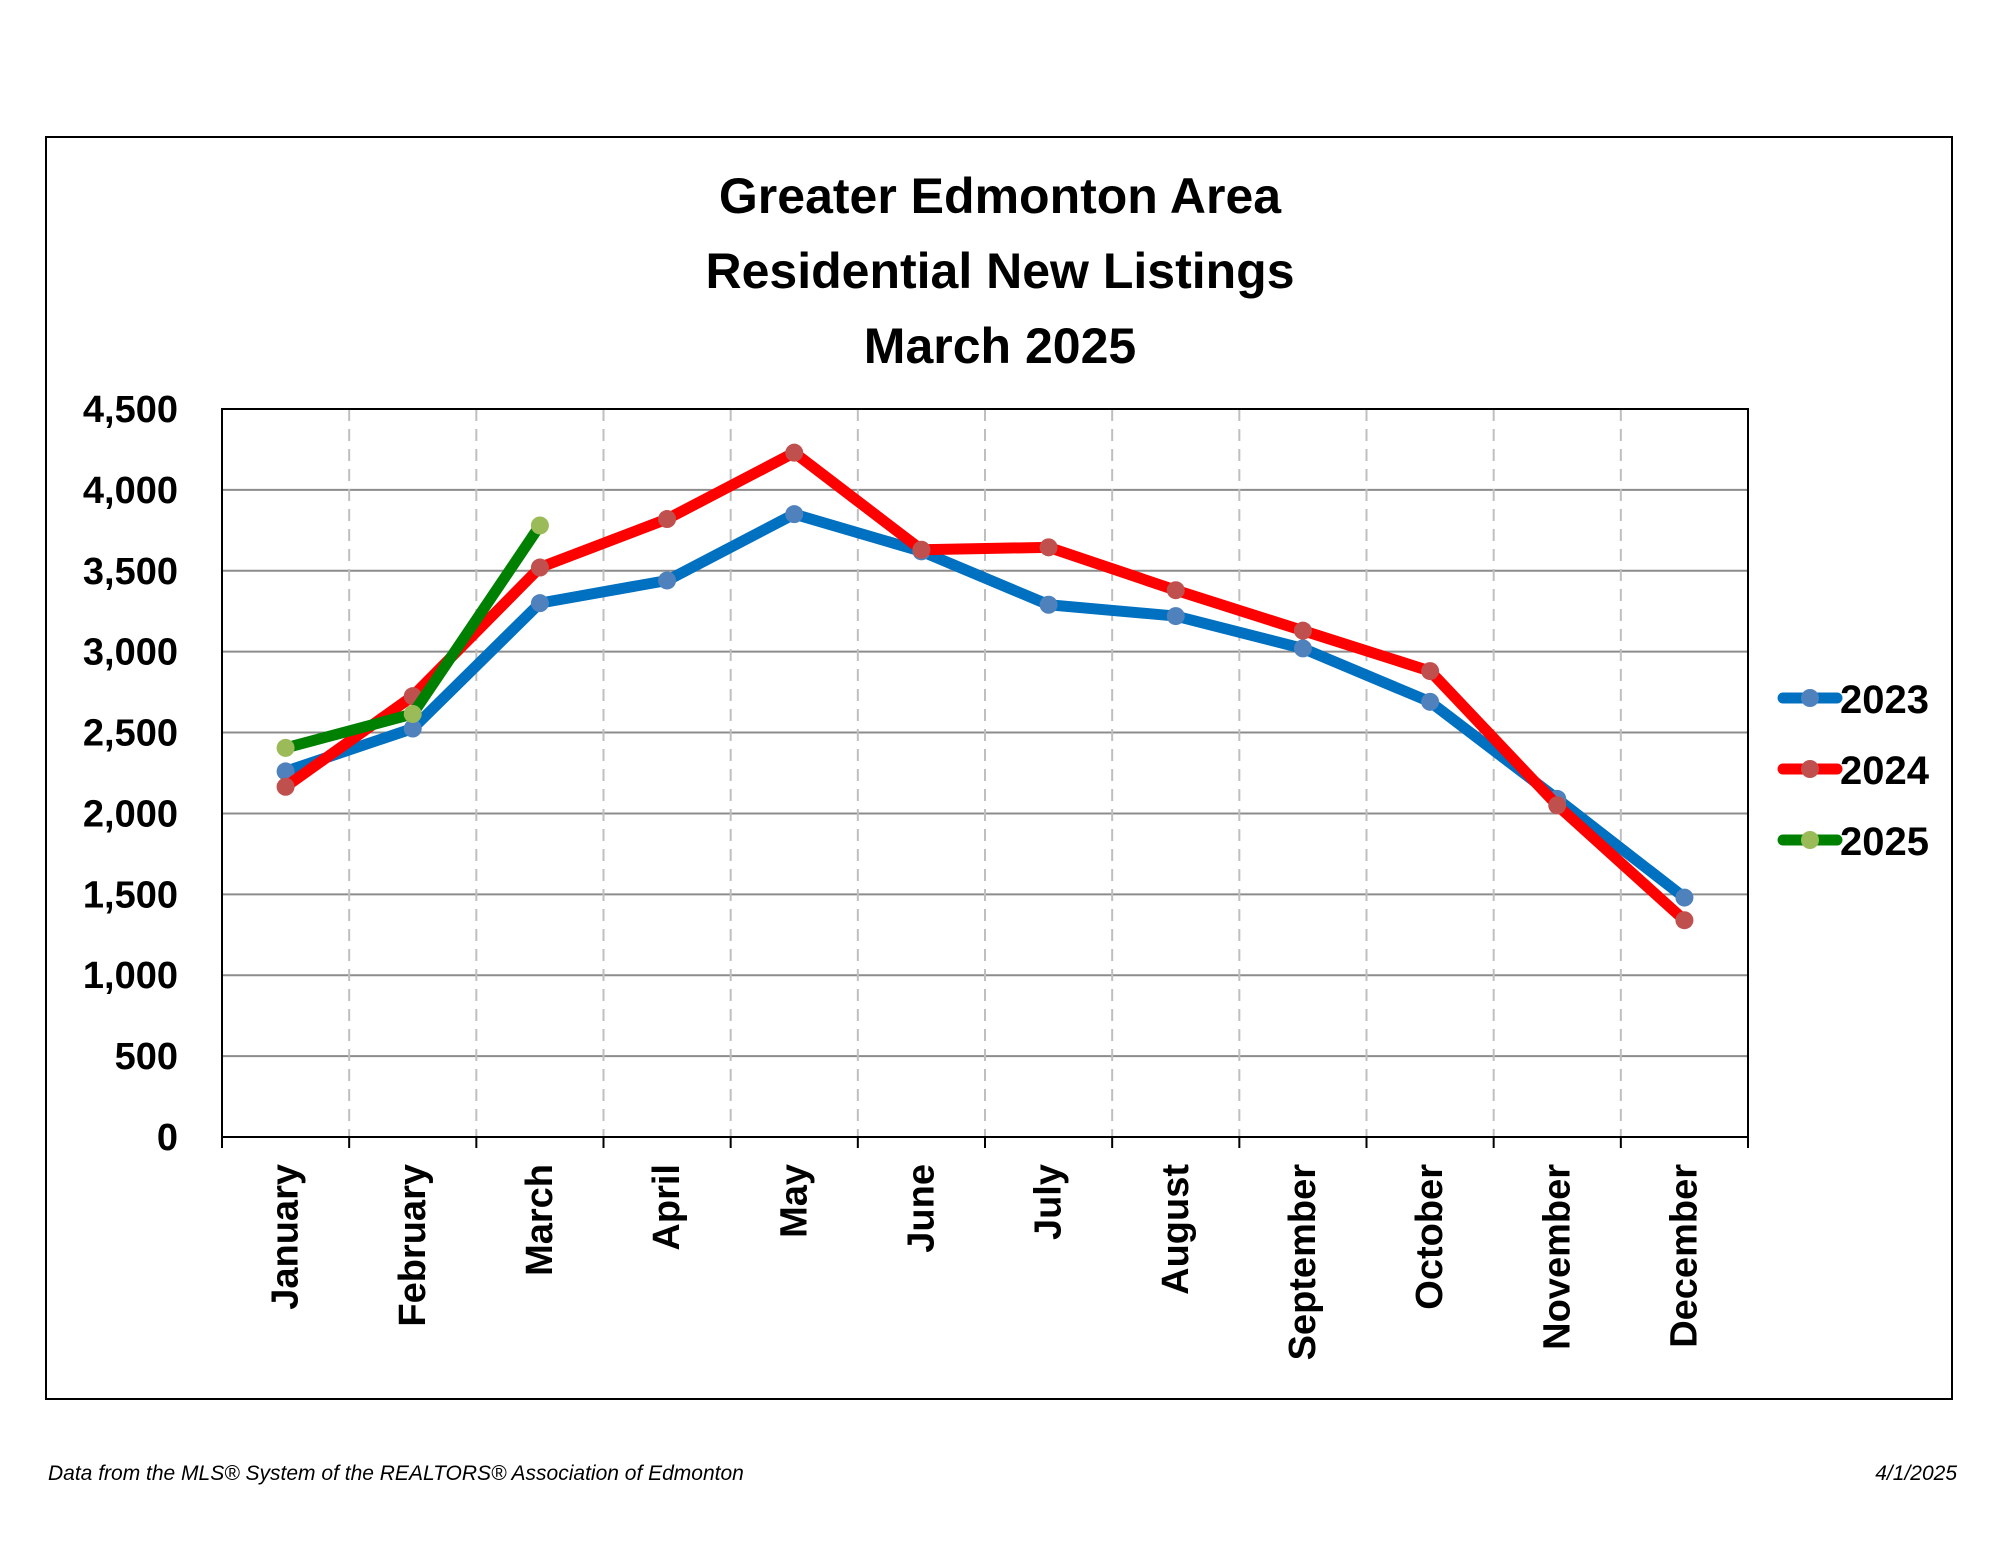  What do you see at coordinates (921, 1208) in the screenshot?
I see `x-tick-label: June` at bounding box center [921, 1208].